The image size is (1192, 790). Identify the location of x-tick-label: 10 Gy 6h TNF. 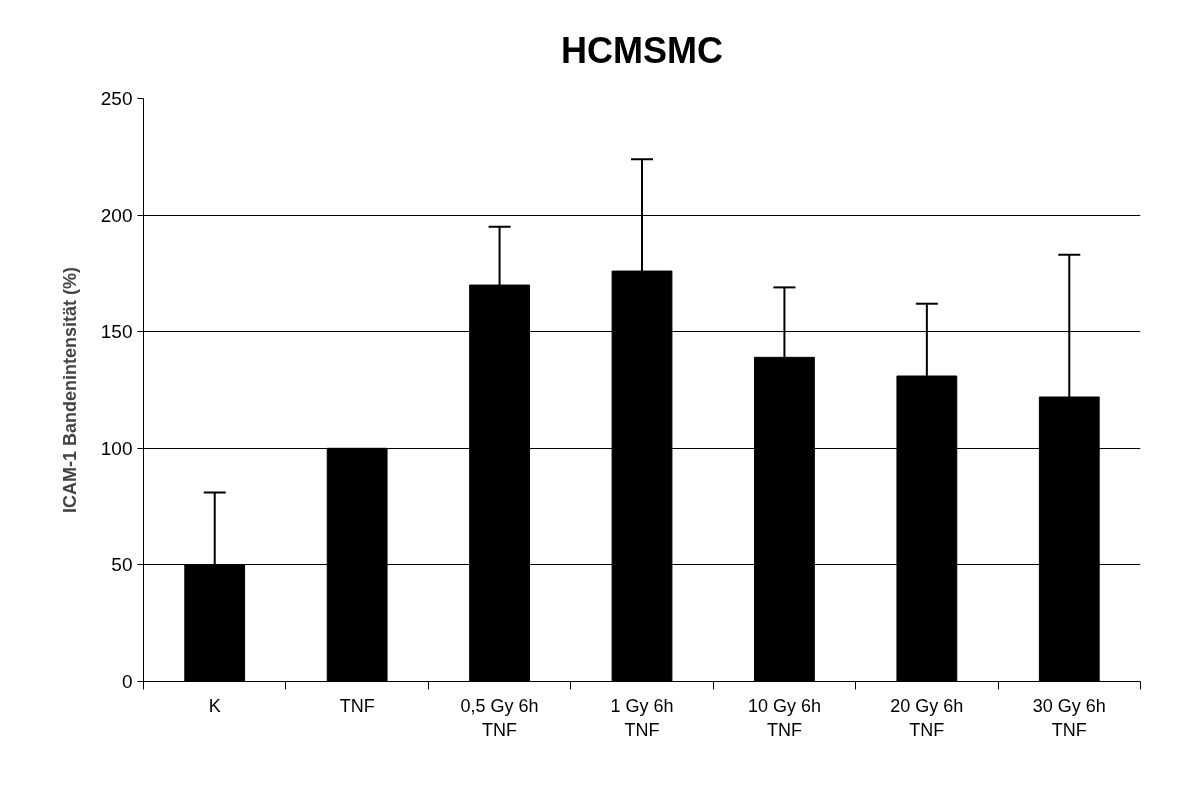
(784, 717).